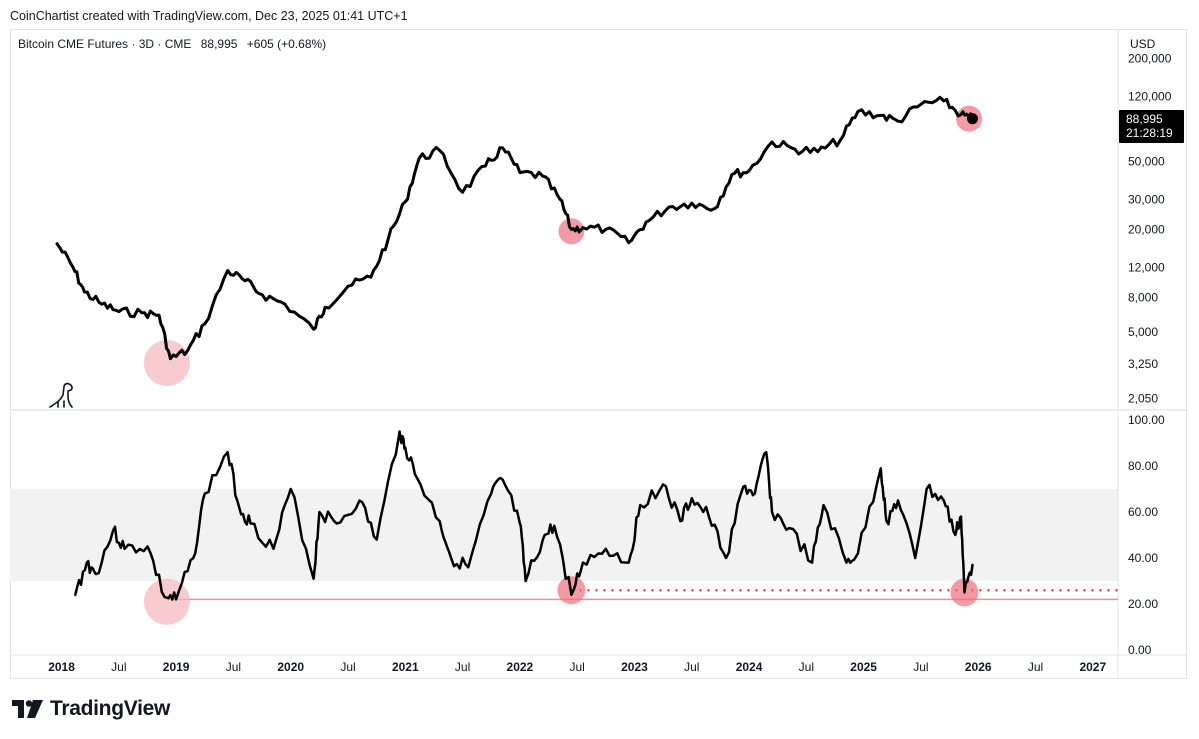 The image size is (1199, 739). I want to click on time-tick-label: 2023, so click(634, 667).